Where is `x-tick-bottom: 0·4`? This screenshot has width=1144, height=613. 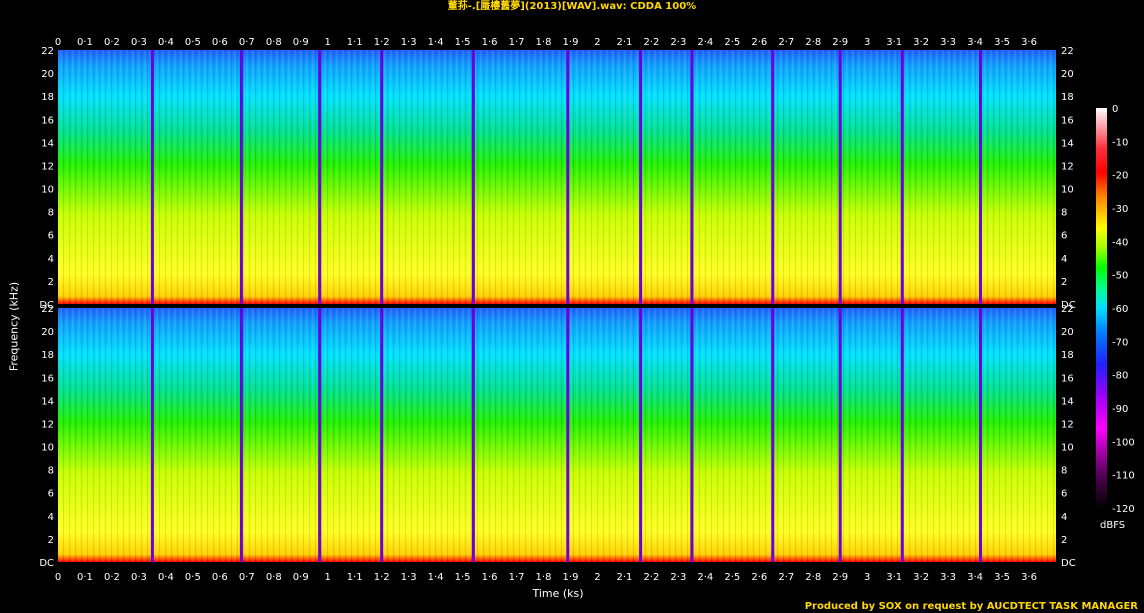
x-tick-bottom: 0·4 is located at coordinates (166, 577).